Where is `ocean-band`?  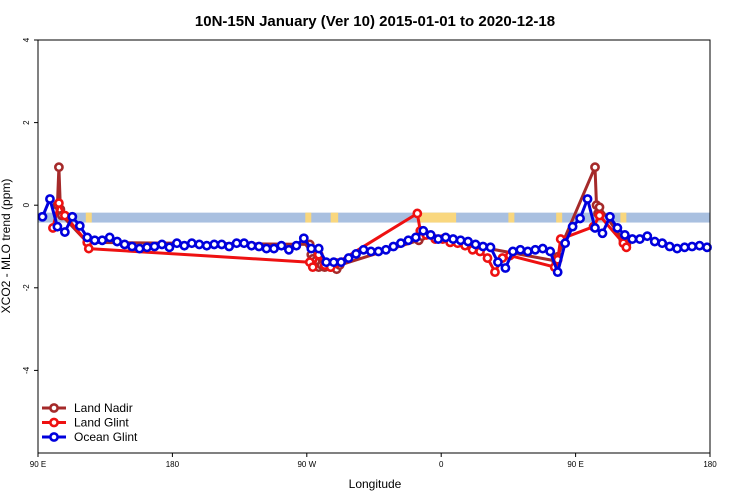 ocean-band is located at coordinates (374, 217).